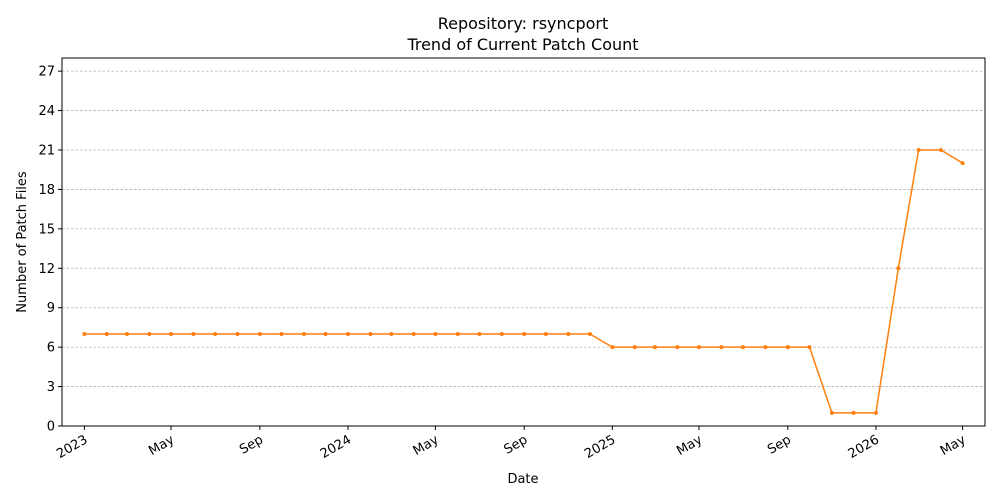 This screenshot has width=1000, height=500. What do you see at coordinates (51, 308) in the screenshot?
I see `y-tick-label: 9` at bounding box center [51, 308].